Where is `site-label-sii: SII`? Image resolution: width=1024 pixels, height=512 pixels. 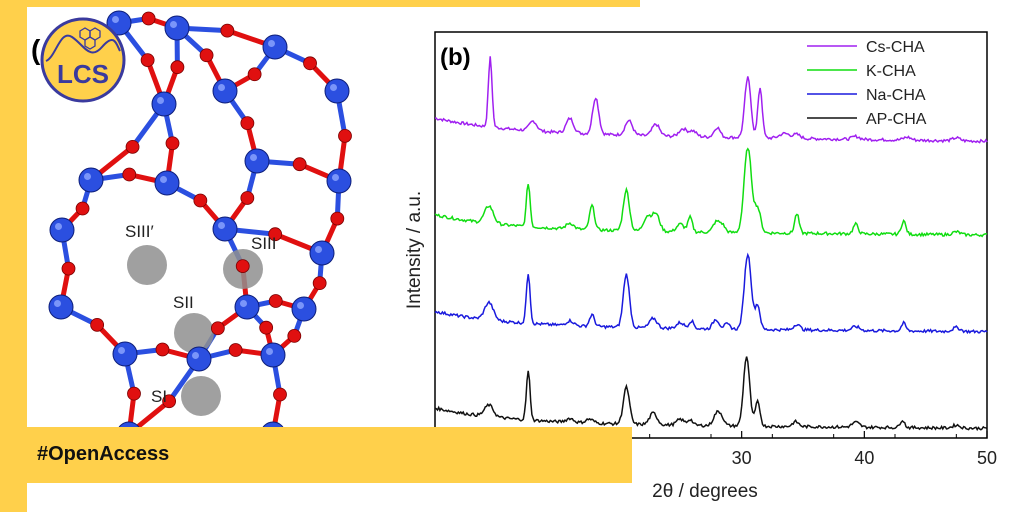
site-label-sii: SII is located at coordinates (183, 302).